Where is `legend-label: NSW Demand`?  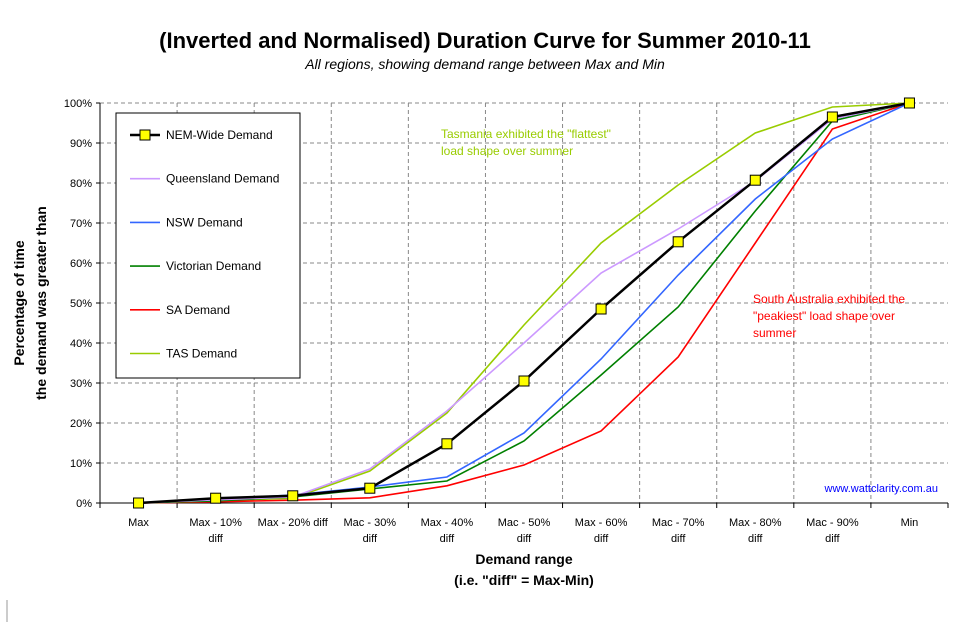 legend-label: NSW Demand is located at coordinates (204, 222).